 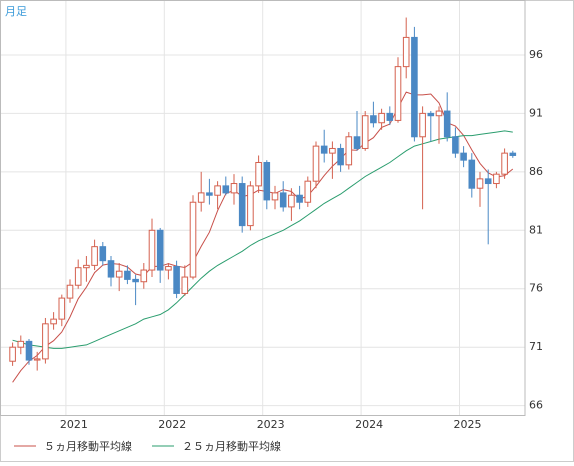 What do you see at coordinates (271, 424) in the screenshot?
I see `x-tick-label: 2023` at bounding box center [271, 424].